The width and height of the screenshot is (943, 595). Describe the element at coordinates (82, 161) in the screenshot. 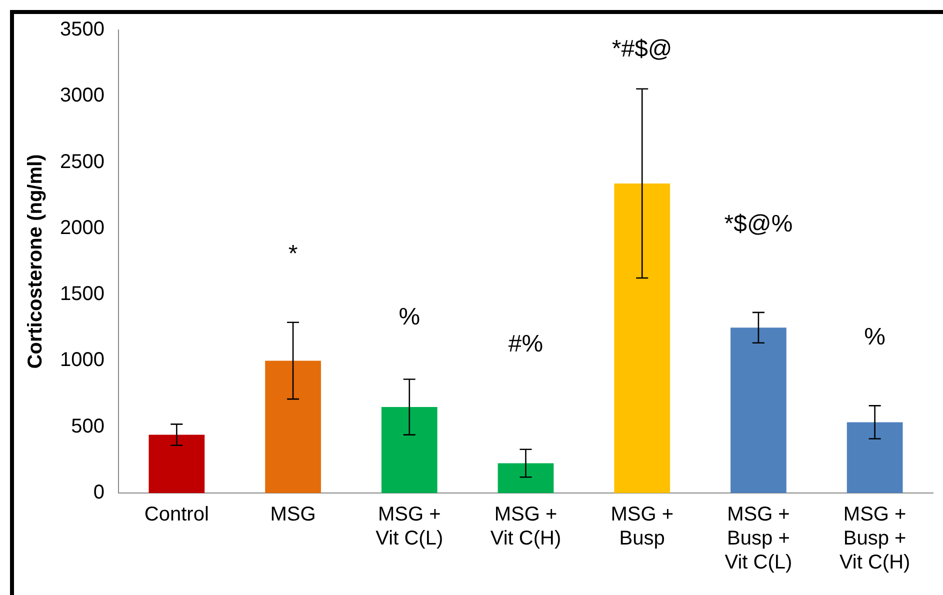

I see `y-tick-label: 2500` at that location.